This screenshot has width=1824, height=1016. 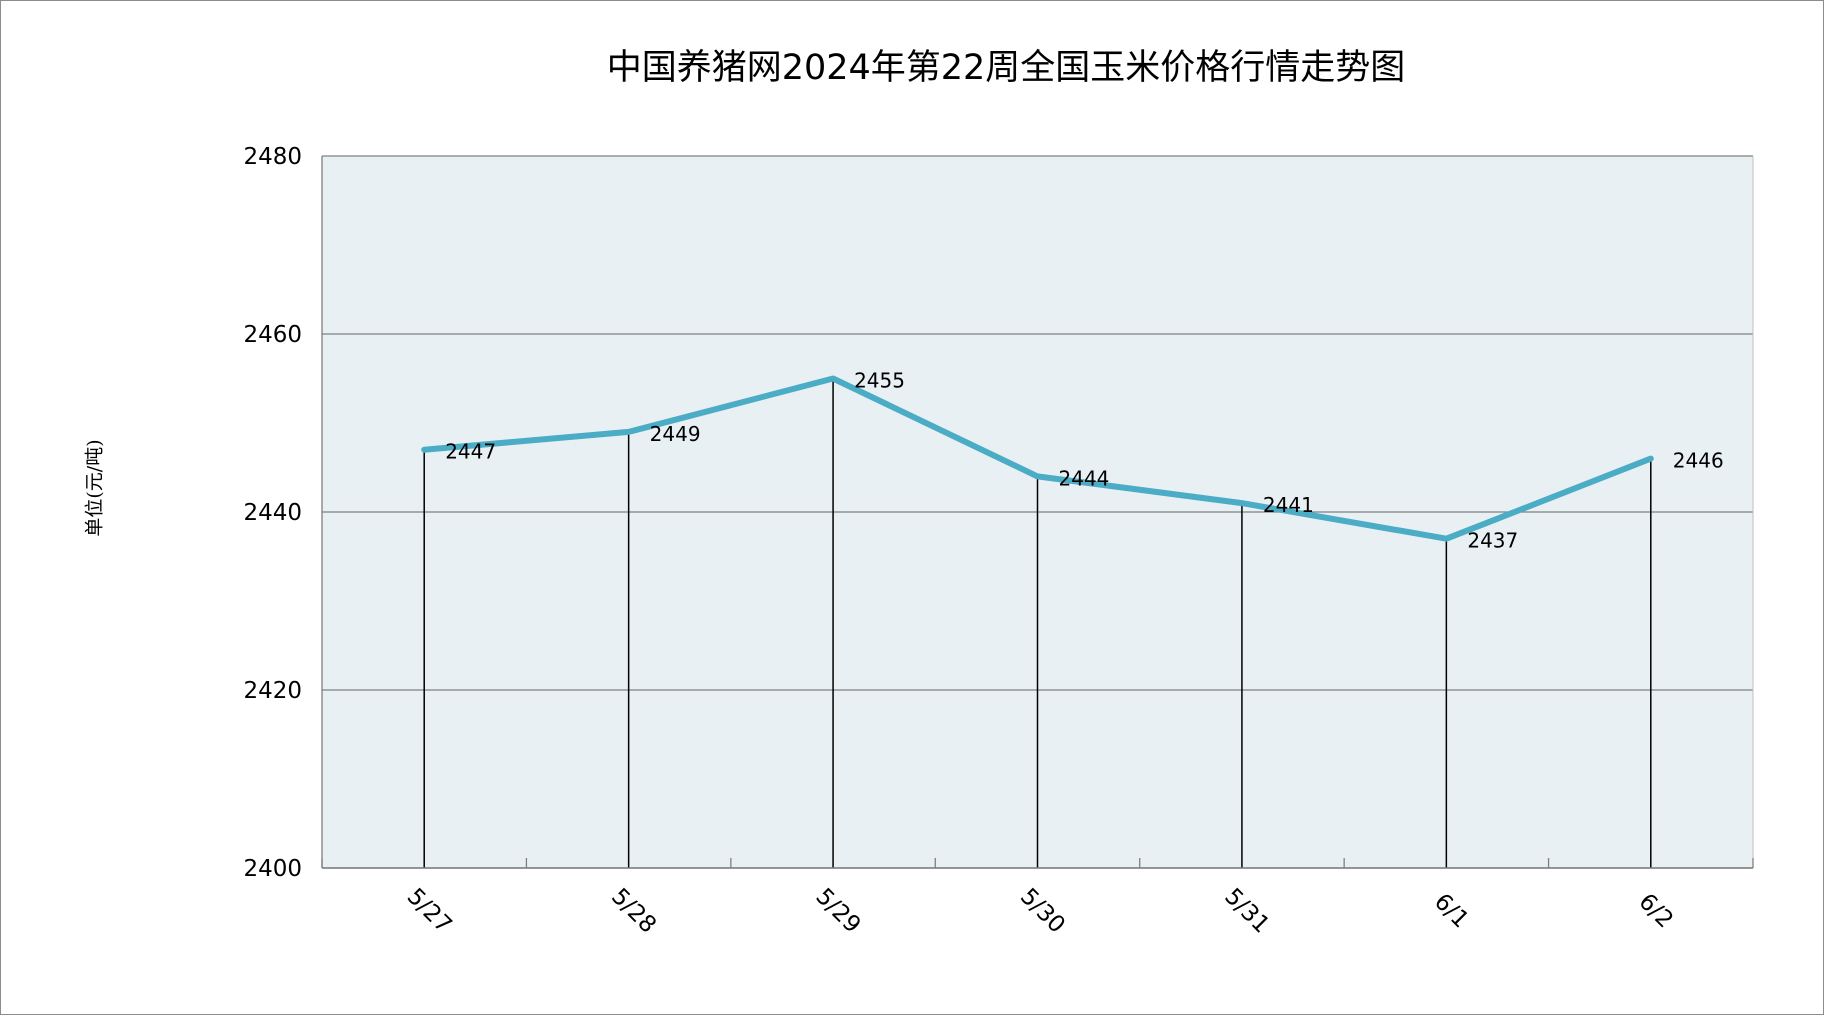 I want to click on data-label: 2444, so click(x=1084, y=478).